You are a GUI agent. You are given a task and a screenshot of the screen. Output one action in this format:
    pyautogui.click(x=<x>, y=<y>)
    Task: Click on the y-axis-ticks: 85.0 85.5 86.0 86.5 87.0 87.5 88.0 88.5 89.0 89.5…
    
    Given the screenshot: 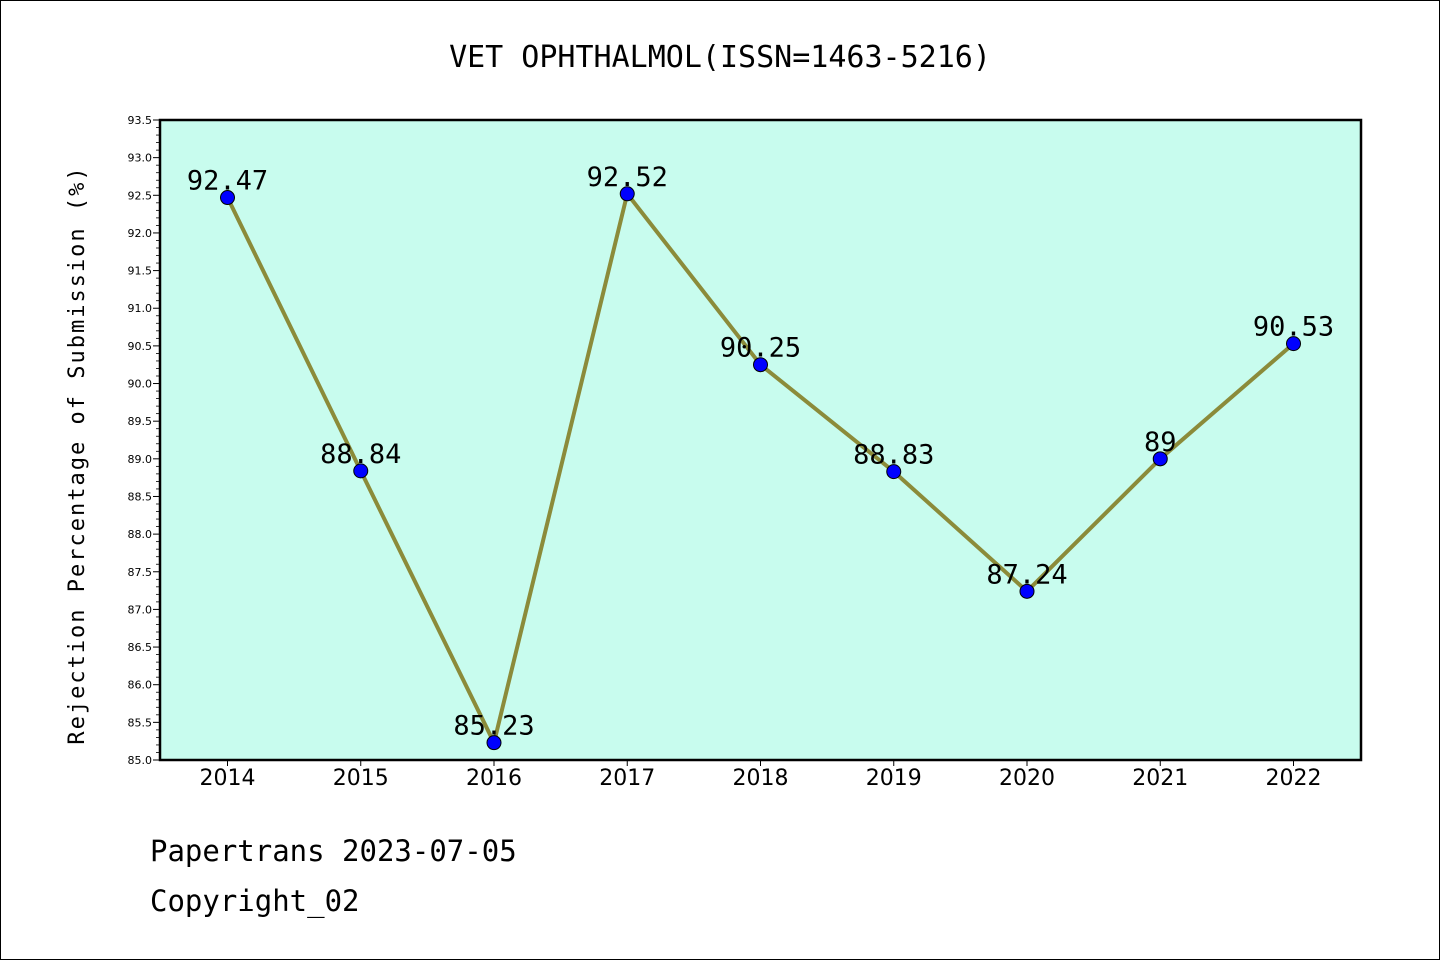 What is the action you would take?
    pyautogui.click(x=144, y=440)
    